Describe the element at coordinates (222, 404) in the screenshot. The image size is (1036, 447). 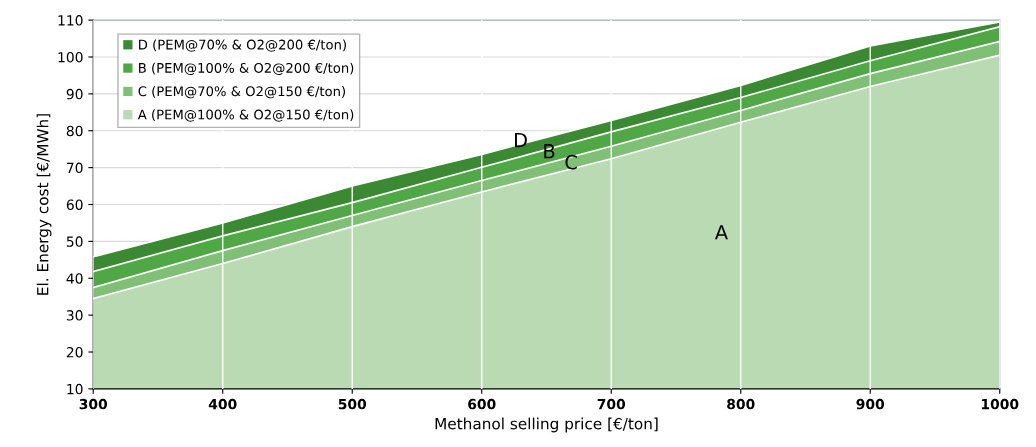
I see `x-tick-label: 400` at that location.